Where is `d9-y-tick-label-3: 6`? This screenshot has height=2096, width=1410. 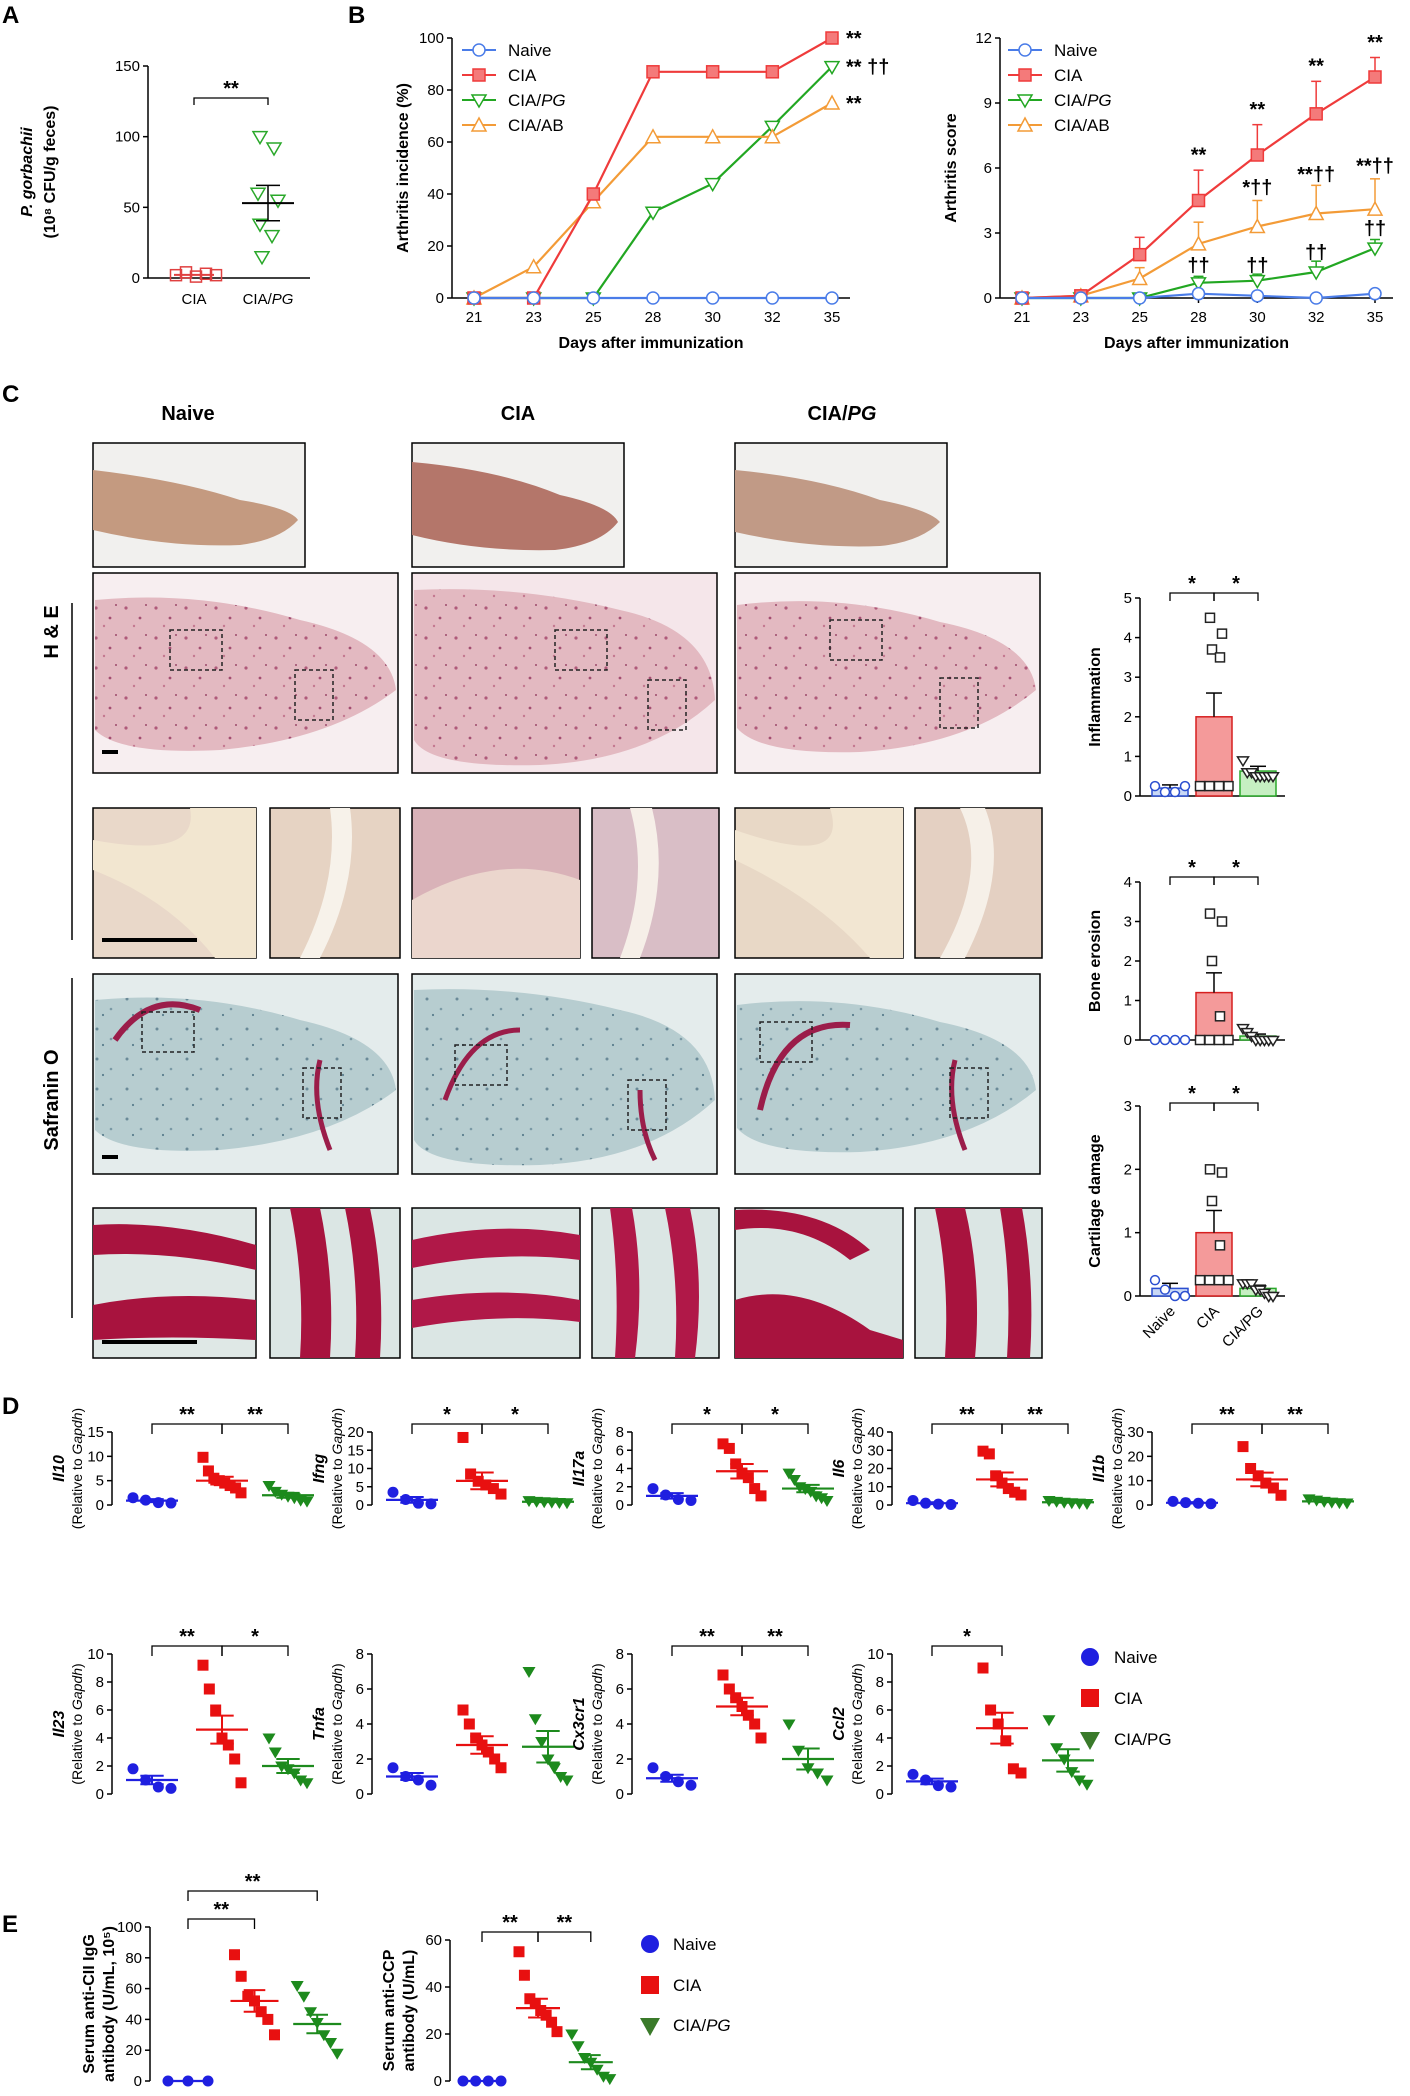
d9-y-tick-label-3: 6 is located at coordinates (880, 1710).